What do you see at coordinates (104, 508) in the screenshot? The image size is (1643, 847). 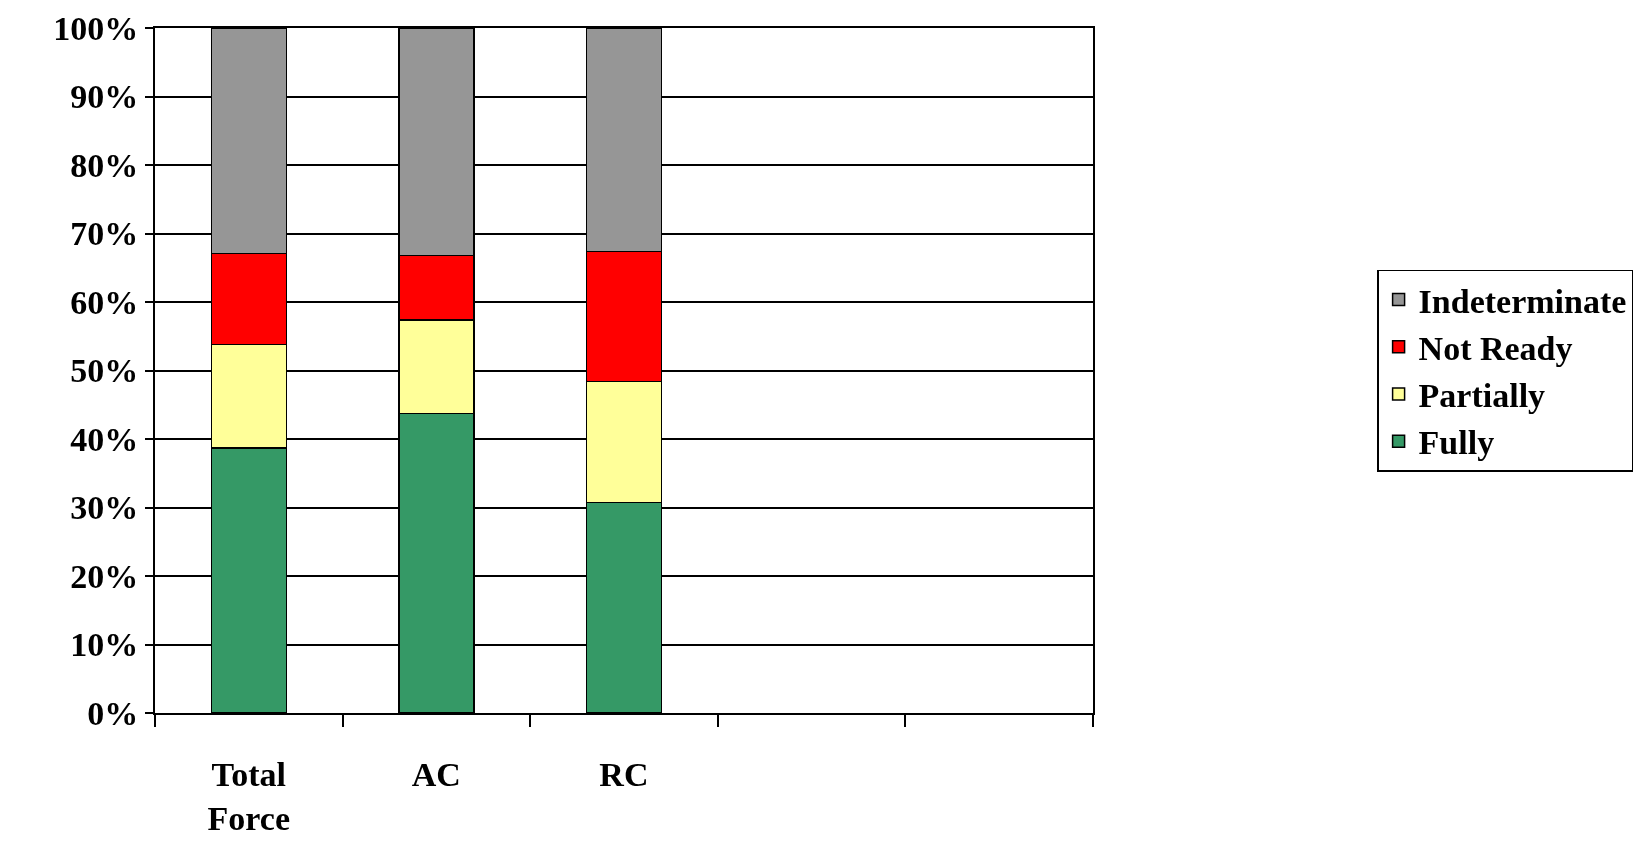 I see `y-tick-label: 30%` at bounding box center [104, 508].